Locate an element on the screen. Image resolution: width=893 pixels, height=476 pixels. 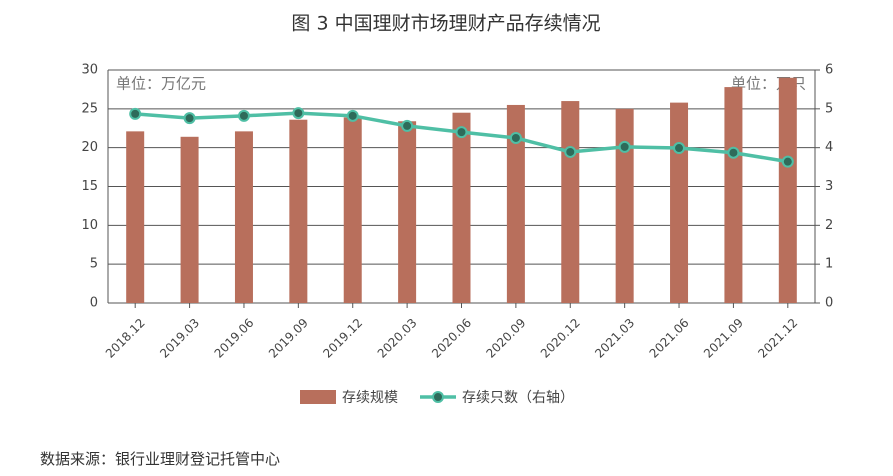
x-tick-label: 2020.06 is located at coordinates (451, 338).